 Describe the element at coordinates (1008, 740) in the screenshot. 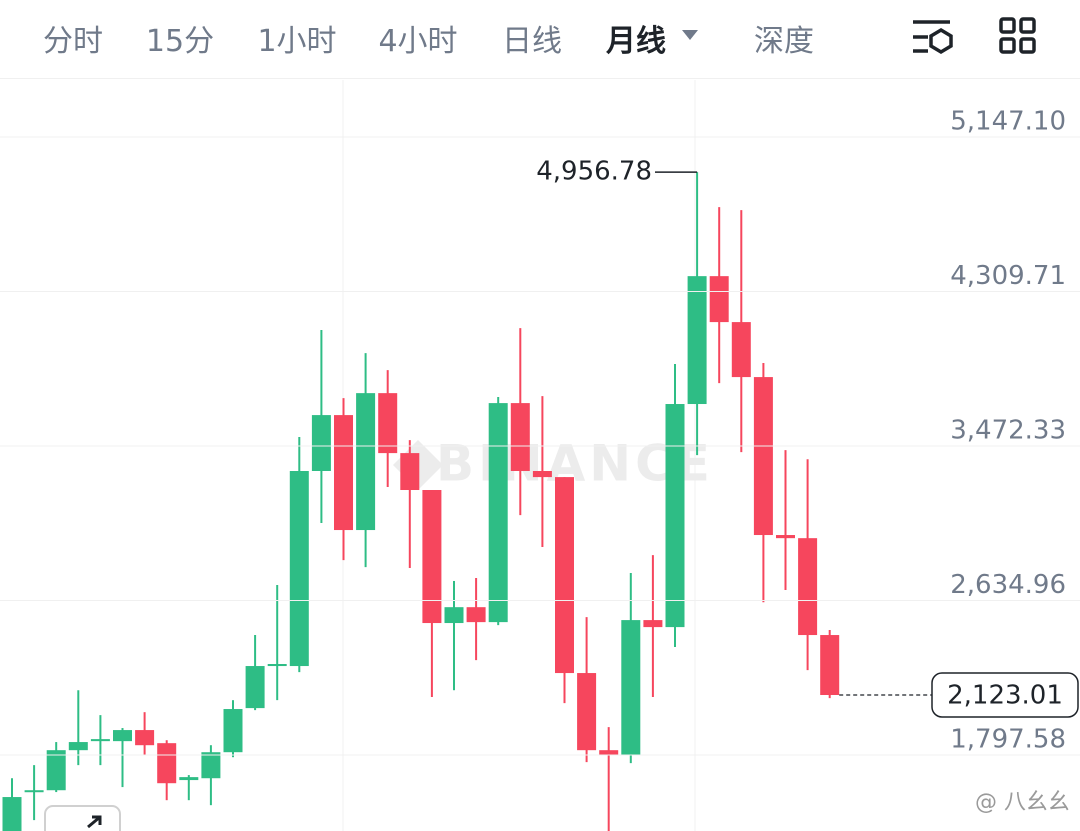

I see `y-tick-label: 1,797.58` at that location.